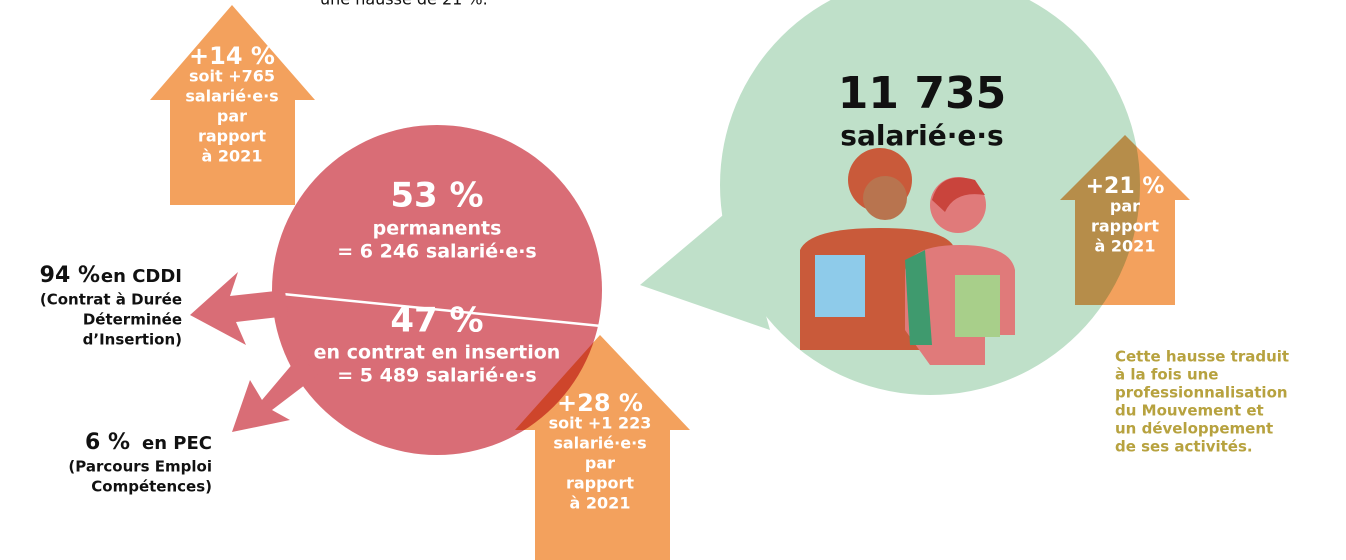  I want to click on label-line: Cette hausse traduit, so click(1202, 357).